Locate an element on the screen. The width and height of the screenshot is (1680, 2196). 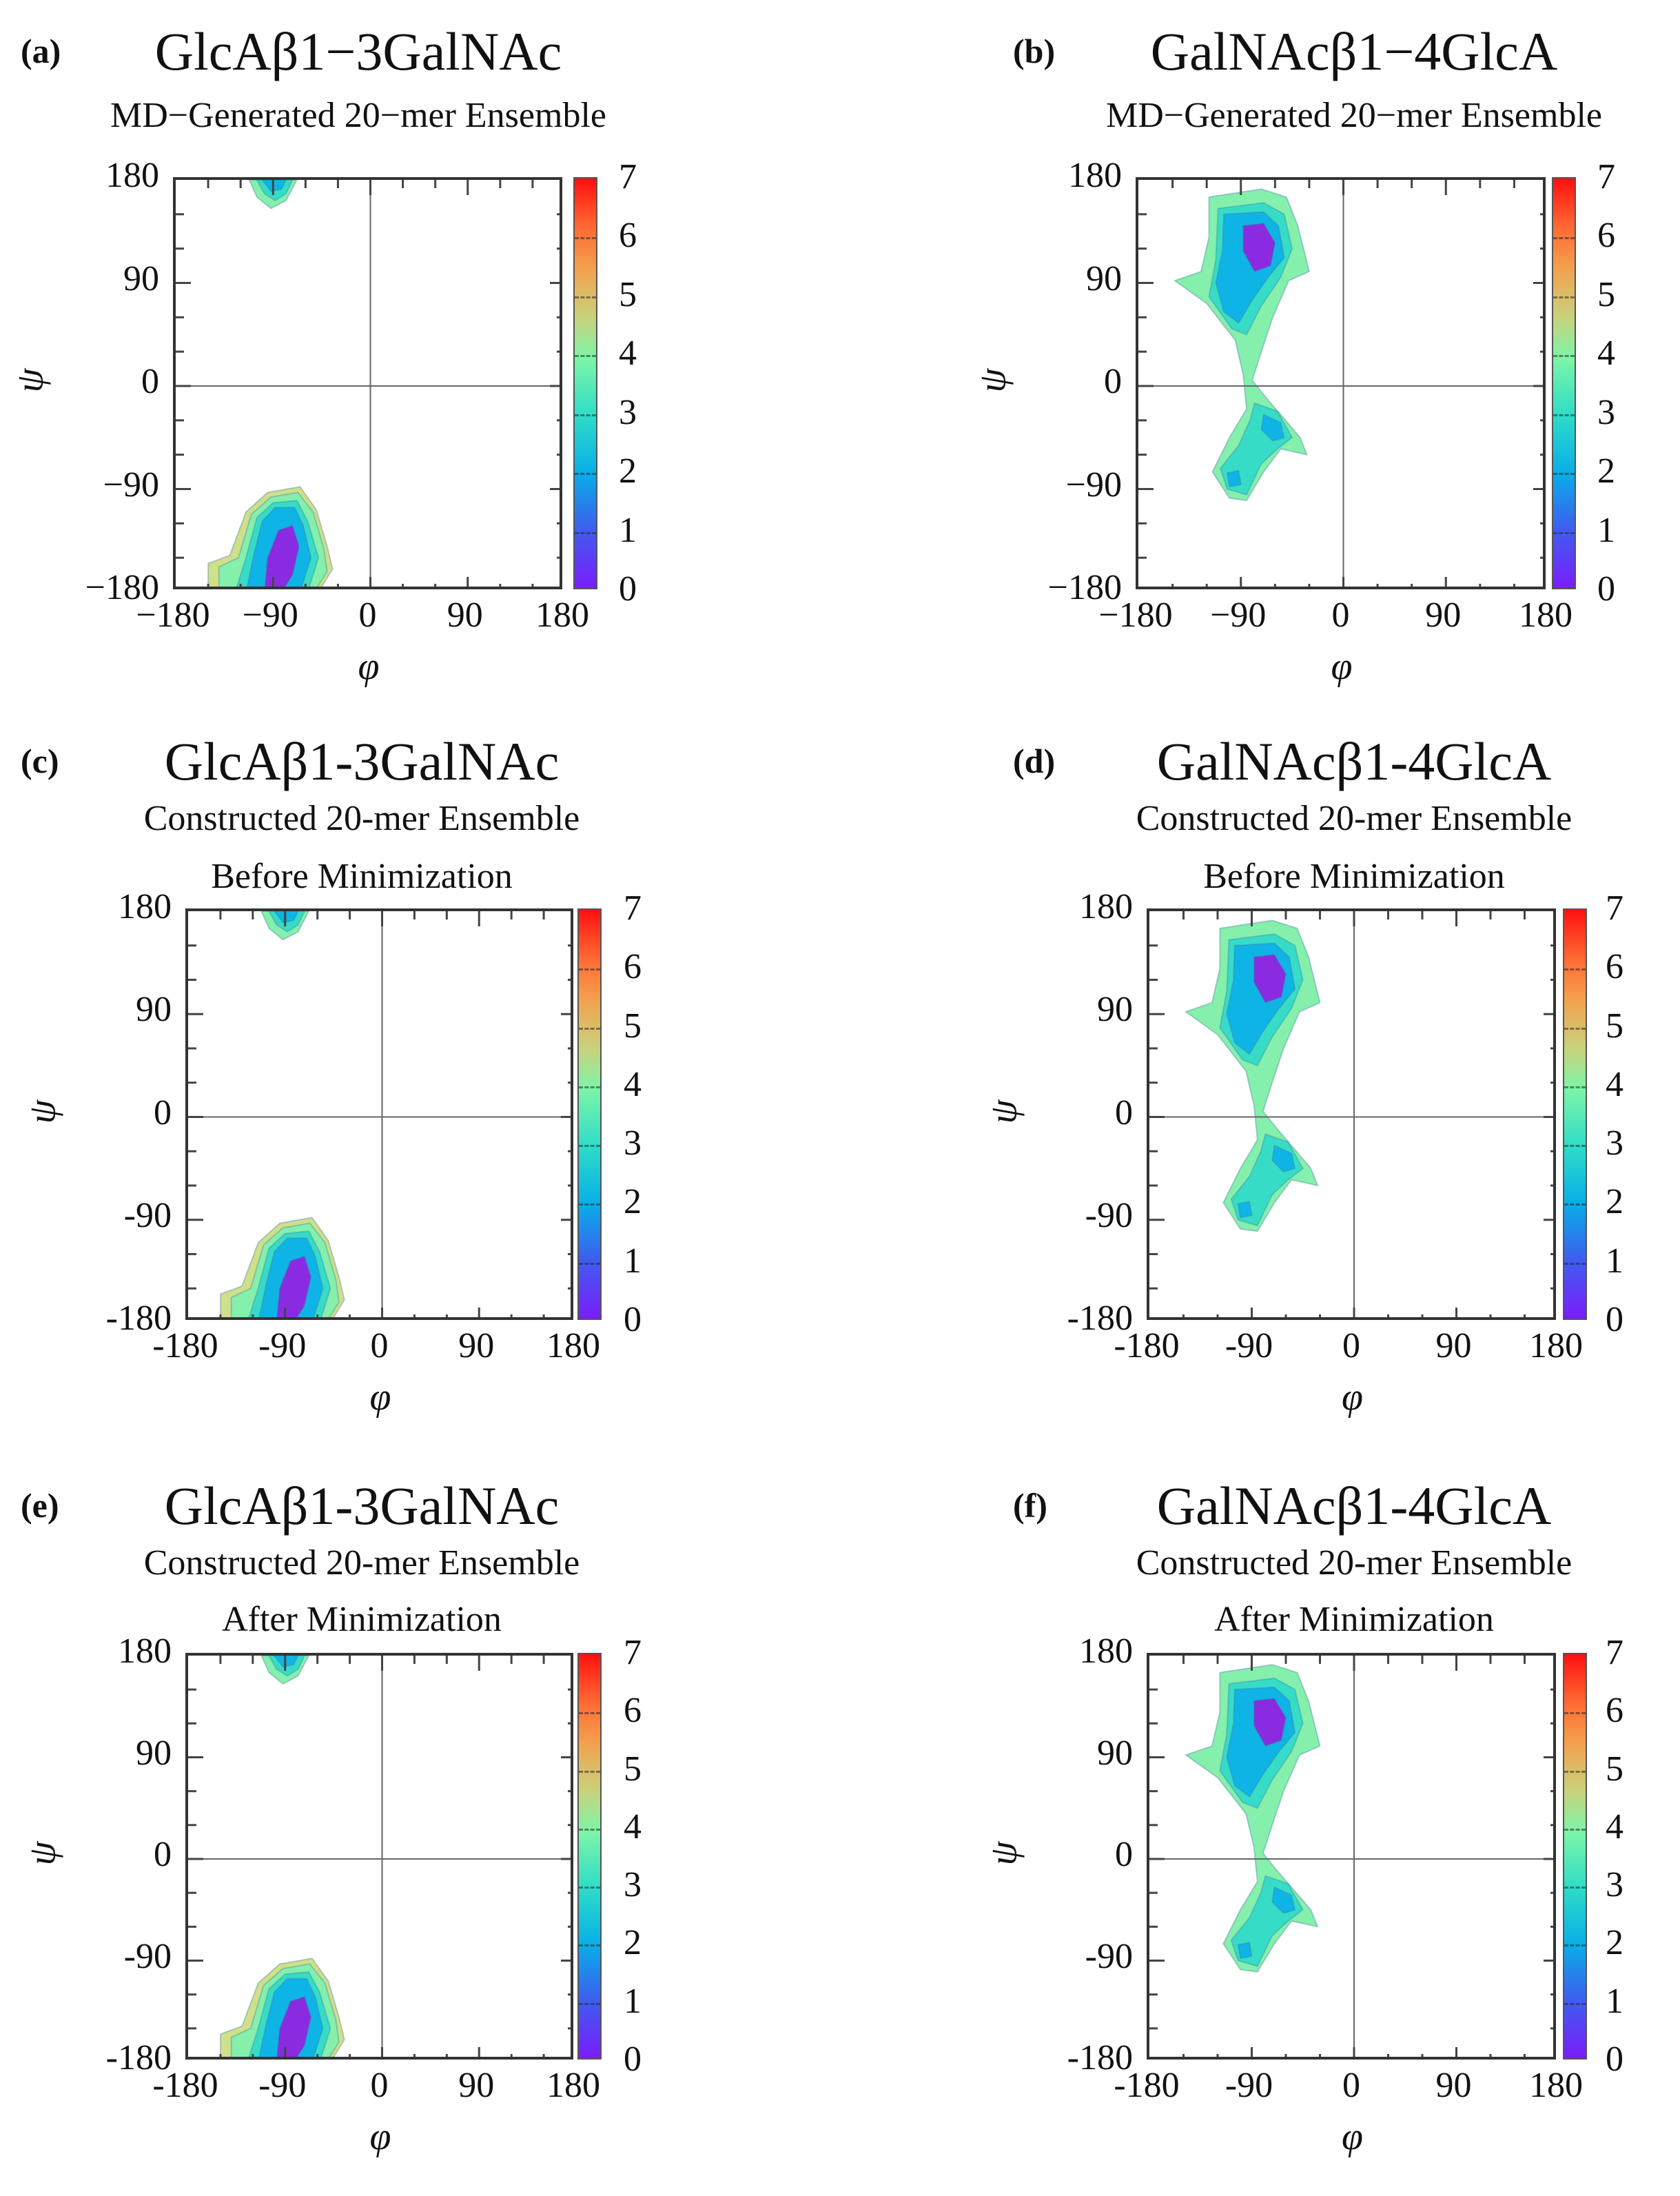
y-tick-label: -90 is located at coordinates (1109, 1215).